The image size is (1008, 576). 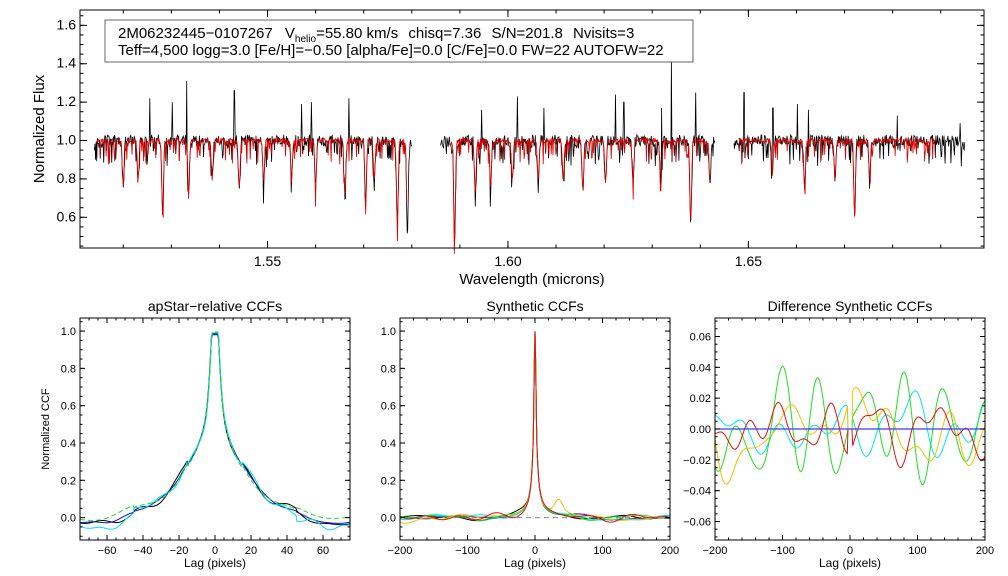 What do you see at coordinates (290, 33) in the screenshot?
I see `vhelio-label: V` at bounding box center [290, 33].